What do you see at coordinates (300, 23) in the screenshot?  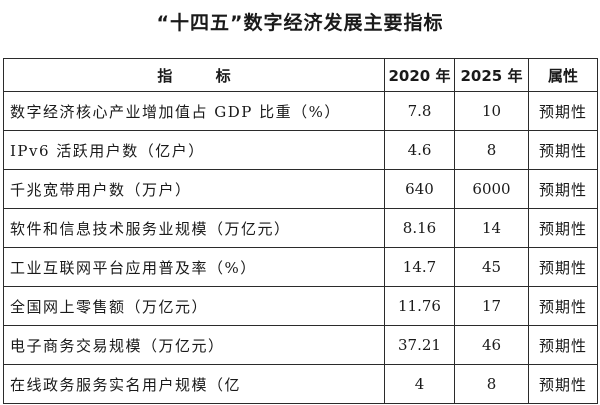 I see `page-title: “十四五”数字经济发展主要指标` at bounding box center [300, 23].